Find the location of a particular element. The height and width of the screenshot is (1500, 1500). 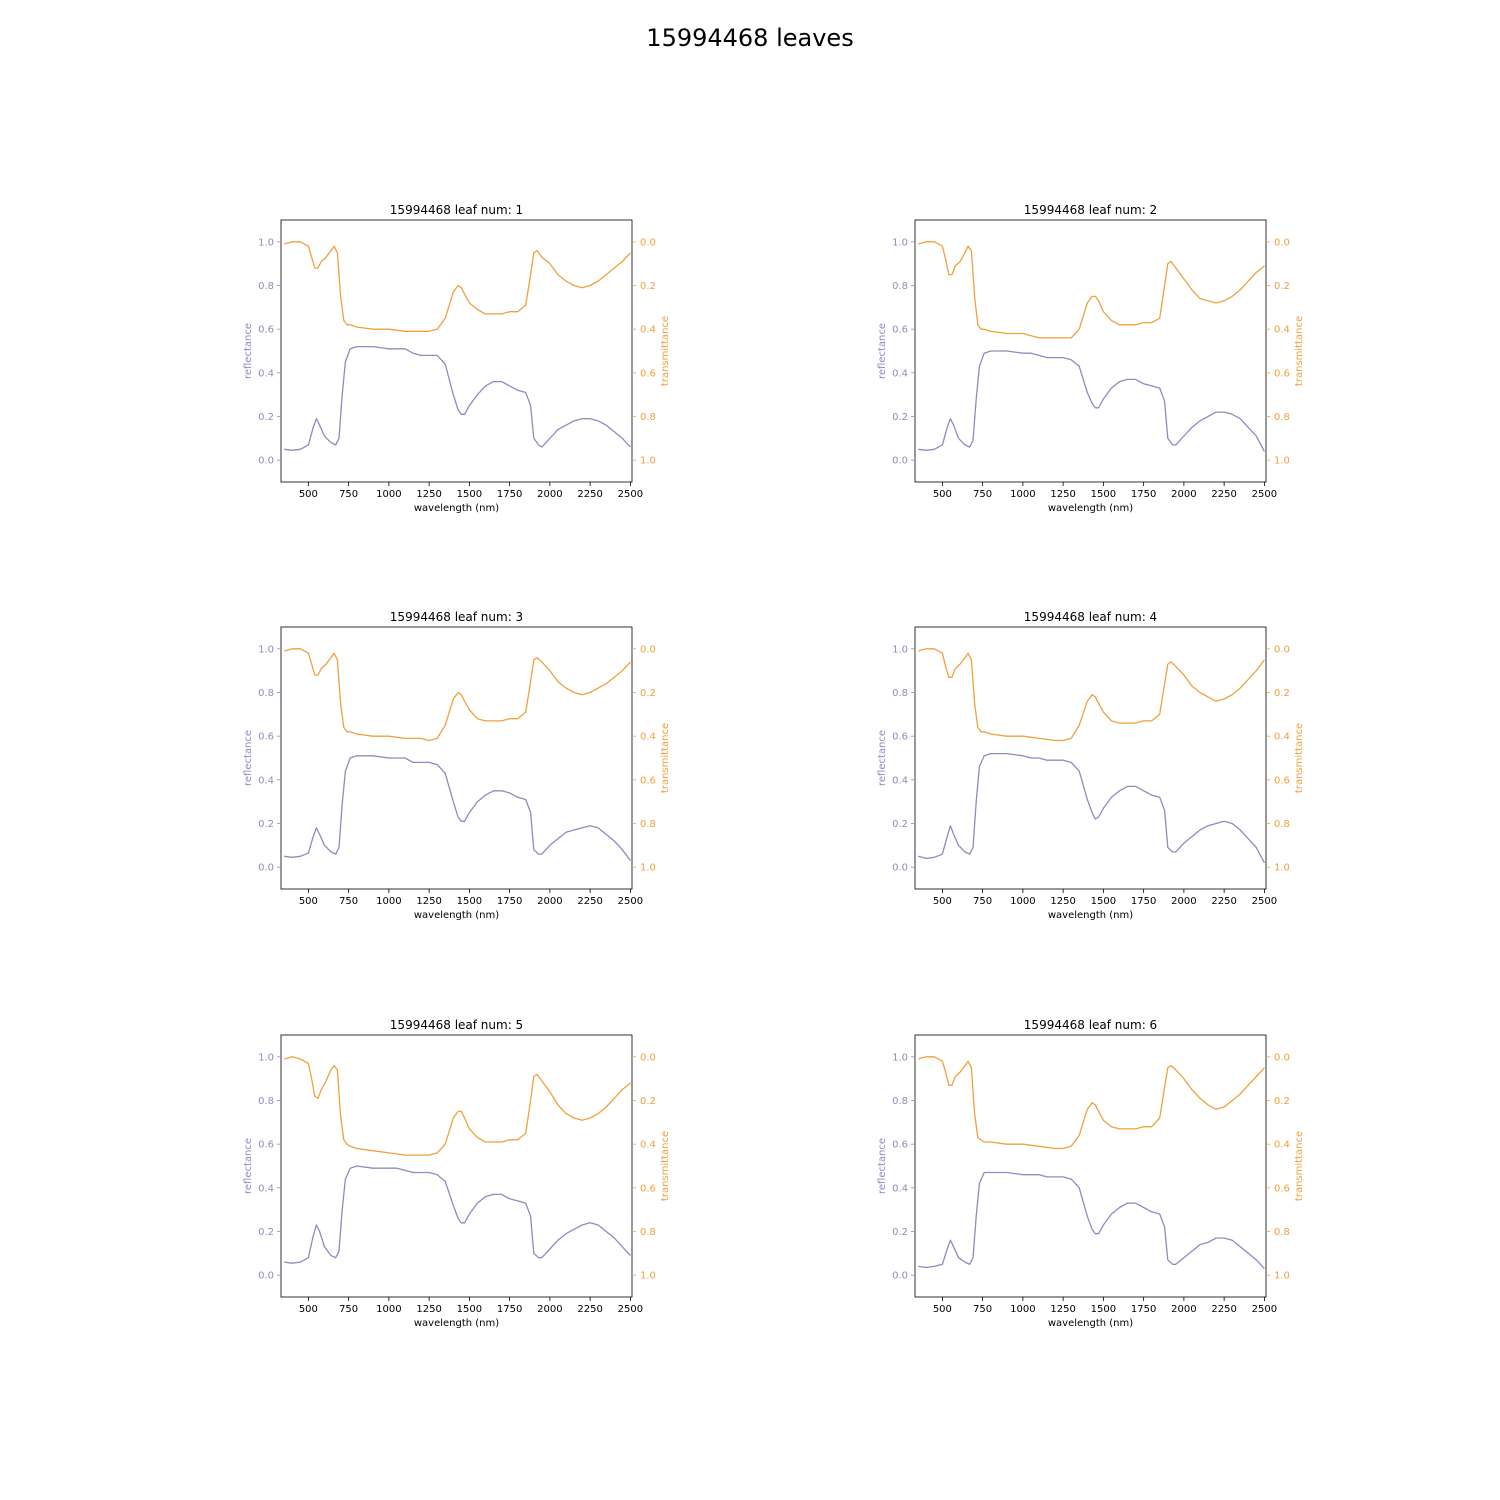

subplot-title: 15994468 leaf num: 3 is located at coordinates (456, 617).